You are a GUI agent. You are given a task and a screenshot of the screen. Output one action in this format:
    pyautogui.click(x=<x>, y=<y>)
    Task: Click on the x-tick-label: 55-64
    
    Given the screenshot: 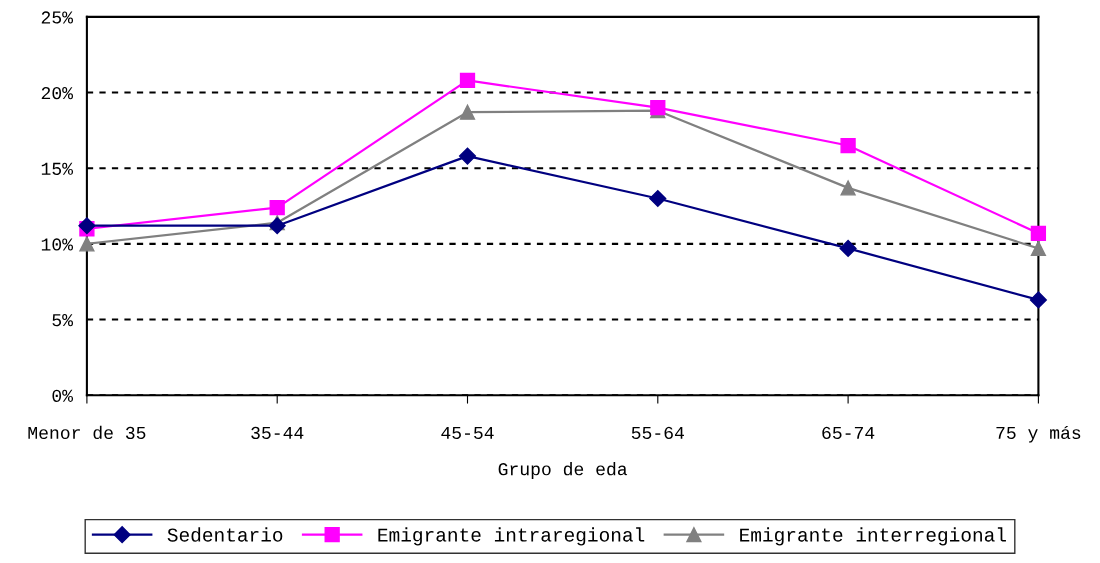 What is the action you would take?
    pyautogui.click(x=657, y=433)
    